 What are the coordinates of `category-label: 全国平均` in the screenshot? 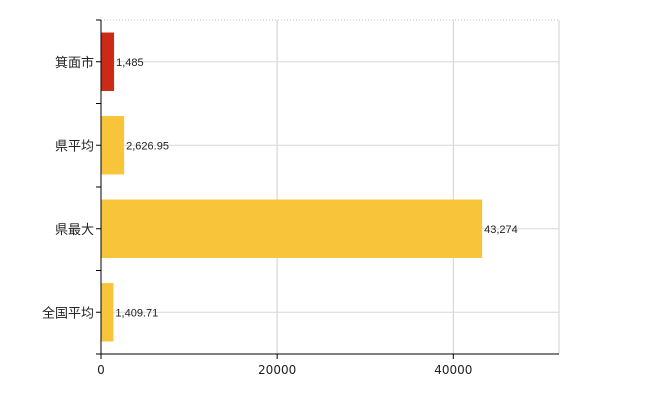 It's located at (68, 313).